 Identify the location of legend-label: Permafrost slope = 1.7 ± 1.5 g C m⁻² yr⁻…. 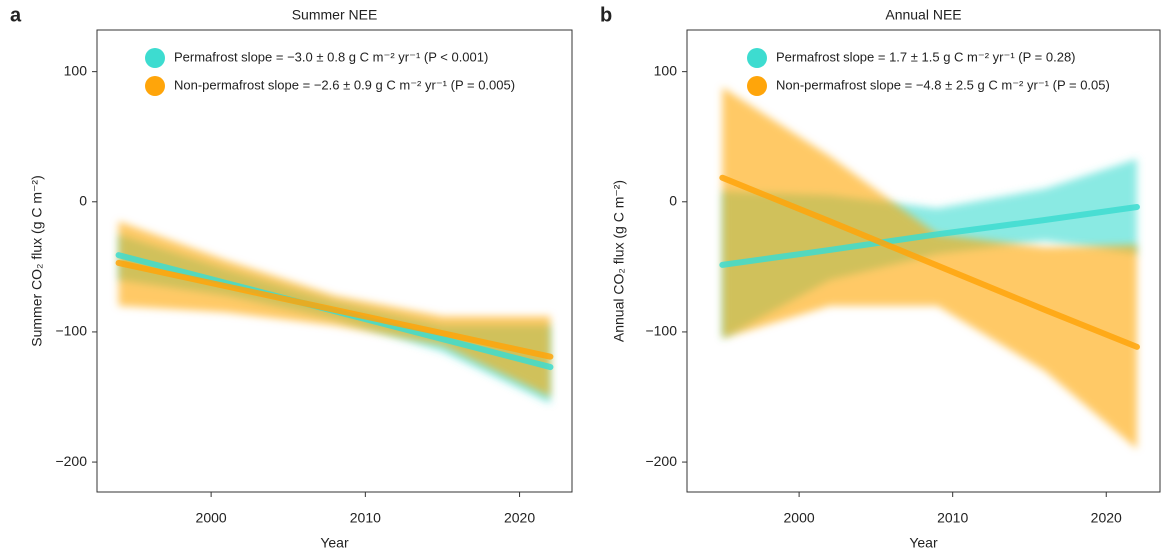
(926, 56).